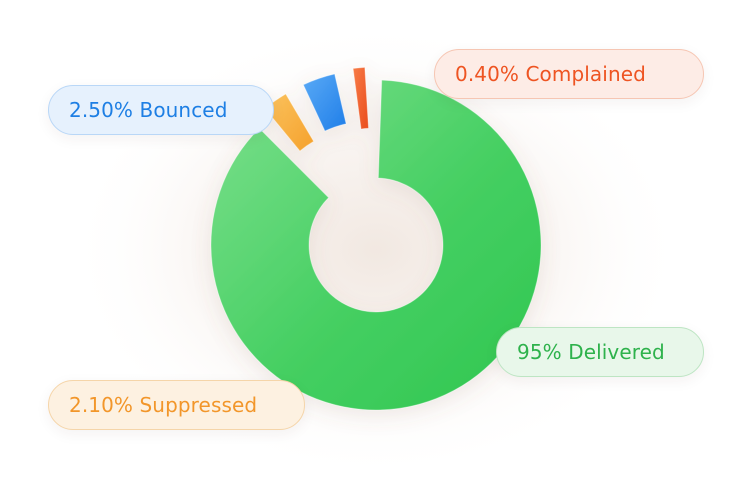 This screenshot has height=488, width=752. What do you see at coordinates (569, 74) in the screenshot?
I see `label-complained: 0.40% Complained` at bounding box center [569, 74].